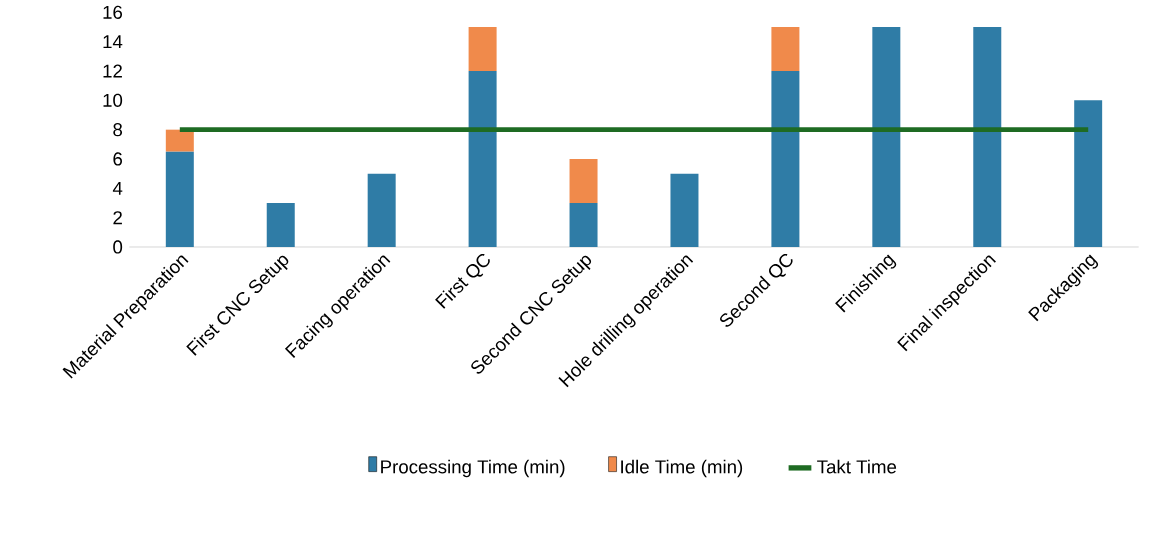 The height and width of the screenshot is (535, 1153). Describe the element at coordinates (117, 218) in the screenshot. I see `y-tick-label: 2` at that location.